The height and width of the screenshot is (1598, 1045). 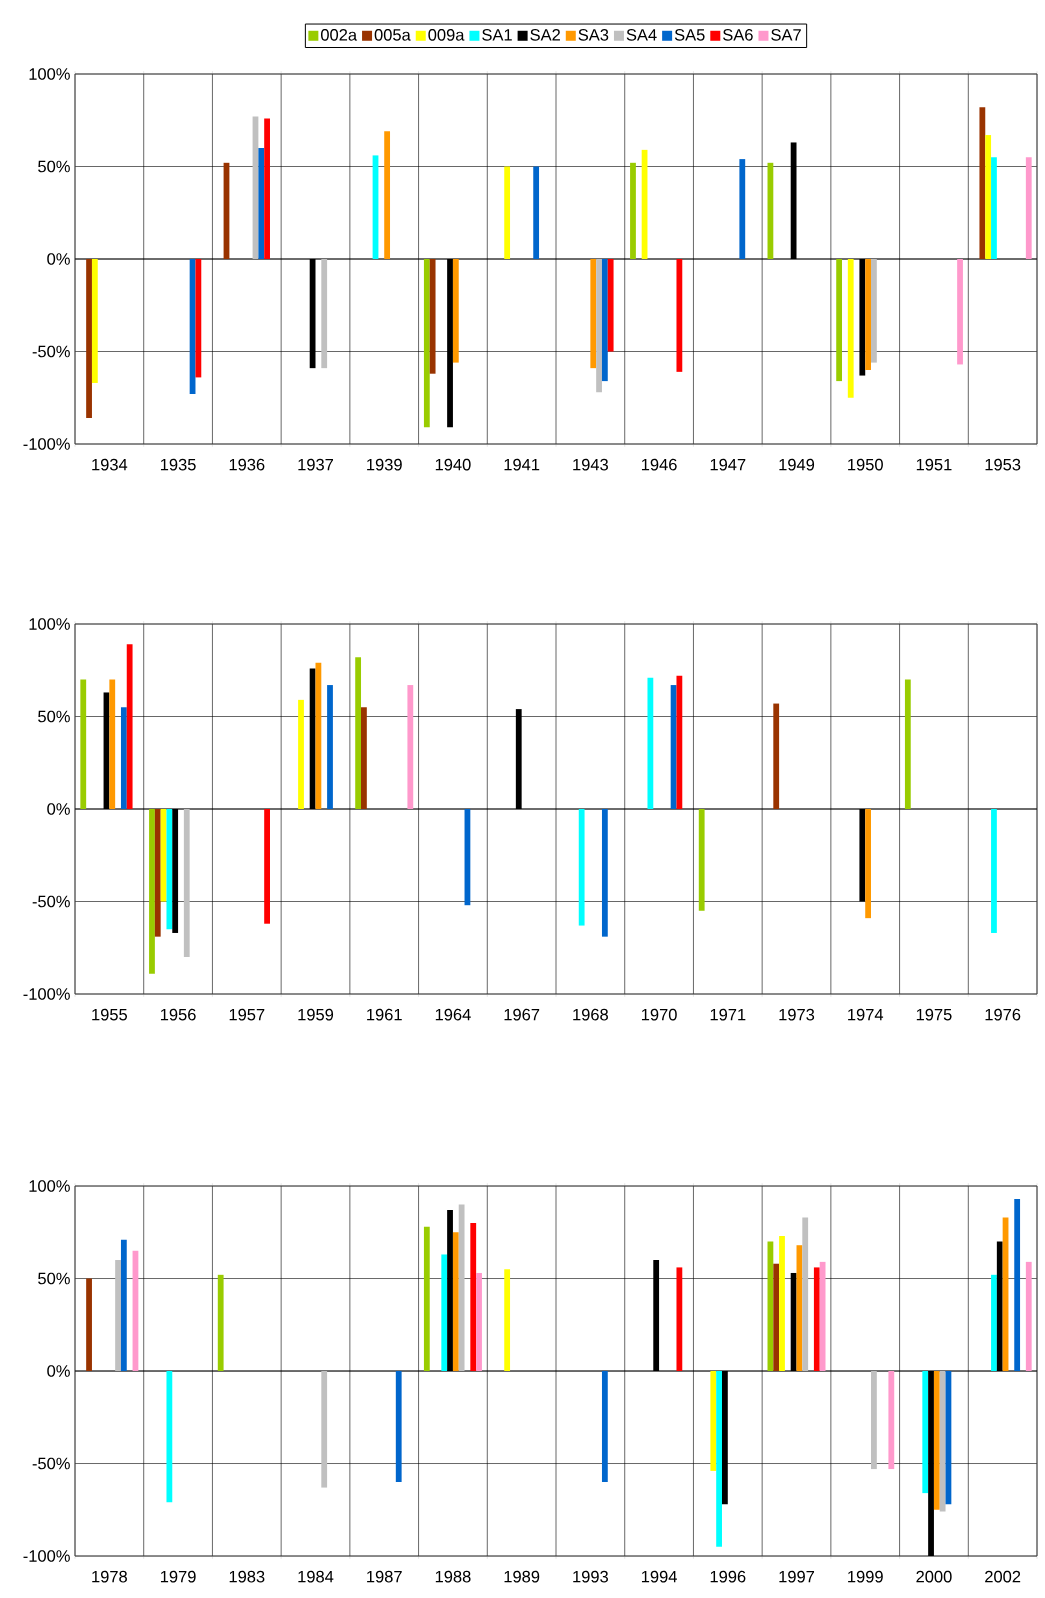 What do you see at coordinates (109, 1576) in the screenshot?
I see `x-tick-label: 1978` at bounding box center [109, 1576].